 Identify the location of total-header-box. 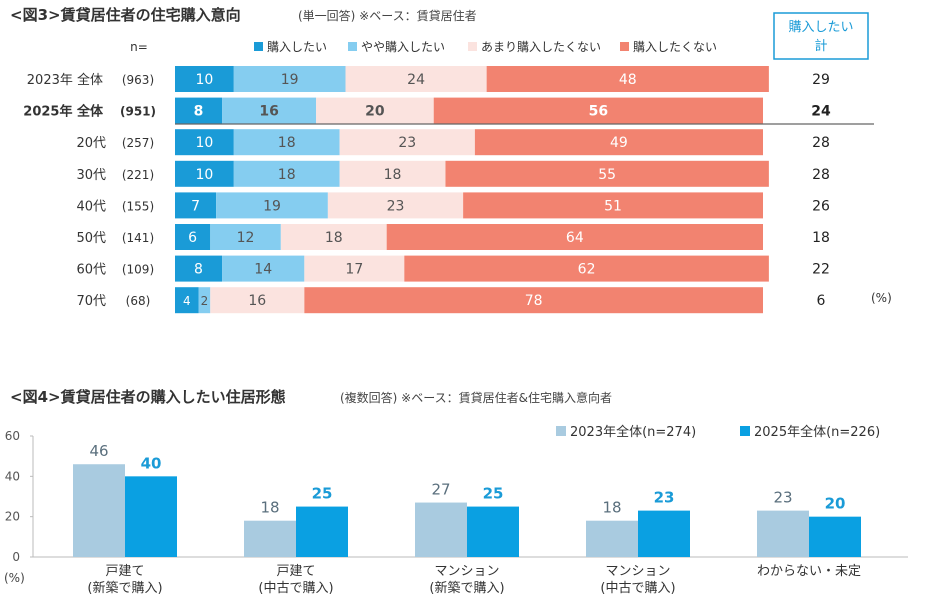
(821, 36).